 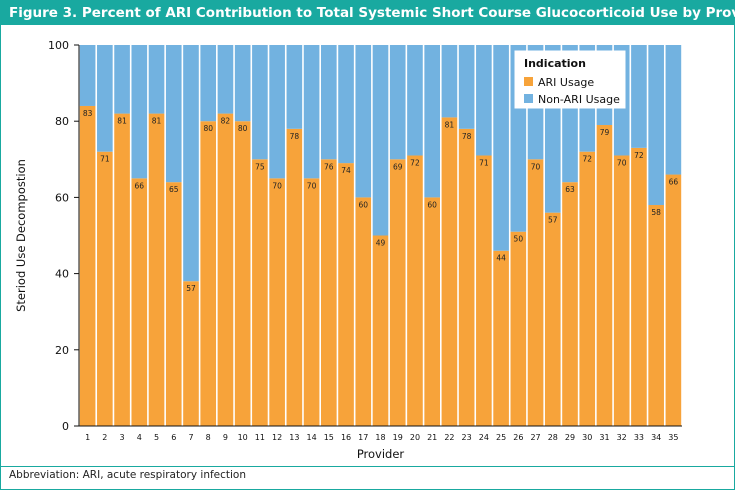 What do you see at coordinates (122, 437) in the screenshot?
I see `x-tick-label-3: 3` at bounding box center [122, 437].